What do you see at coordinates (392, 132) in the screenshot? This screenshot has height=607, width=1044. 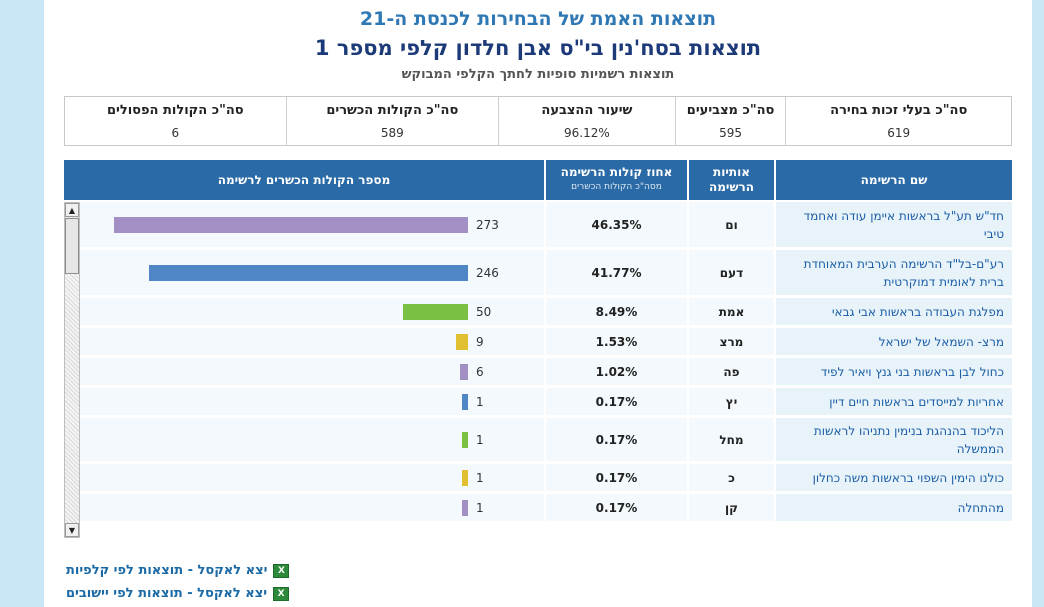 I see `summary-valid-value: 589` at bounding box center [392, 132].